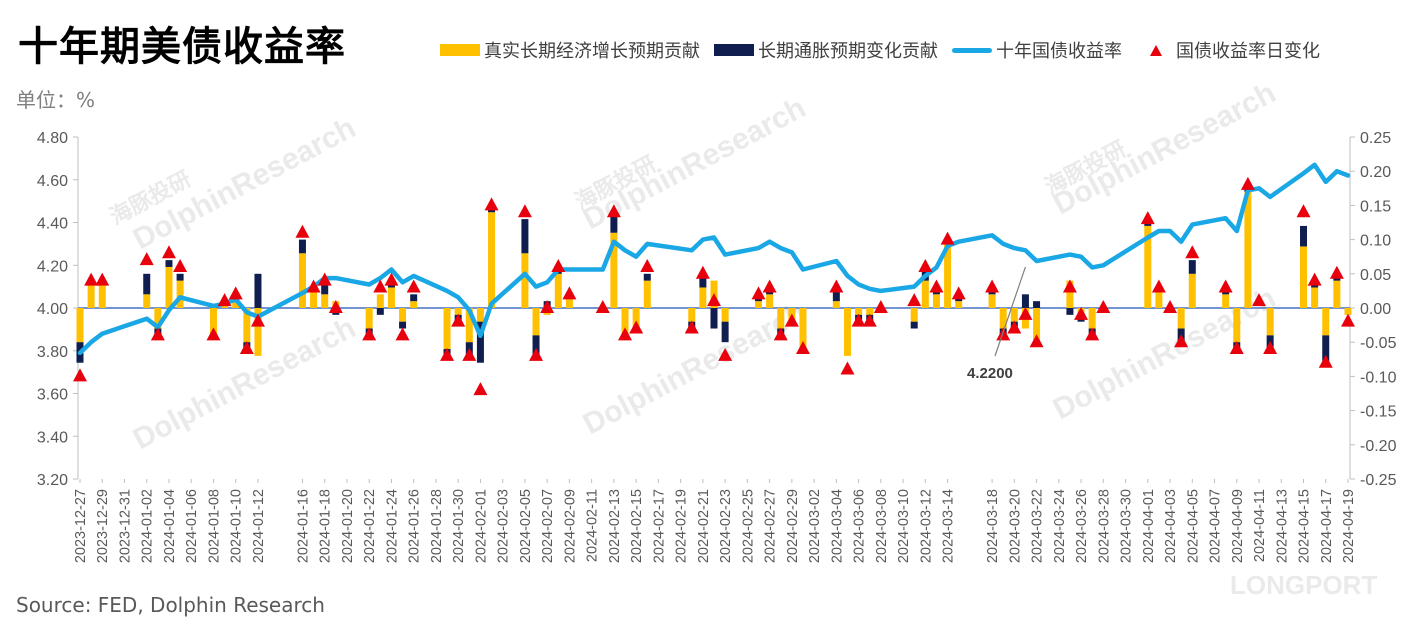 The height and width of the screenshot is (620, 1417). Describe the element at coordinates (1216, 526) in the screenshot. I see `x-tick-label: 2024-04-07` at that location.